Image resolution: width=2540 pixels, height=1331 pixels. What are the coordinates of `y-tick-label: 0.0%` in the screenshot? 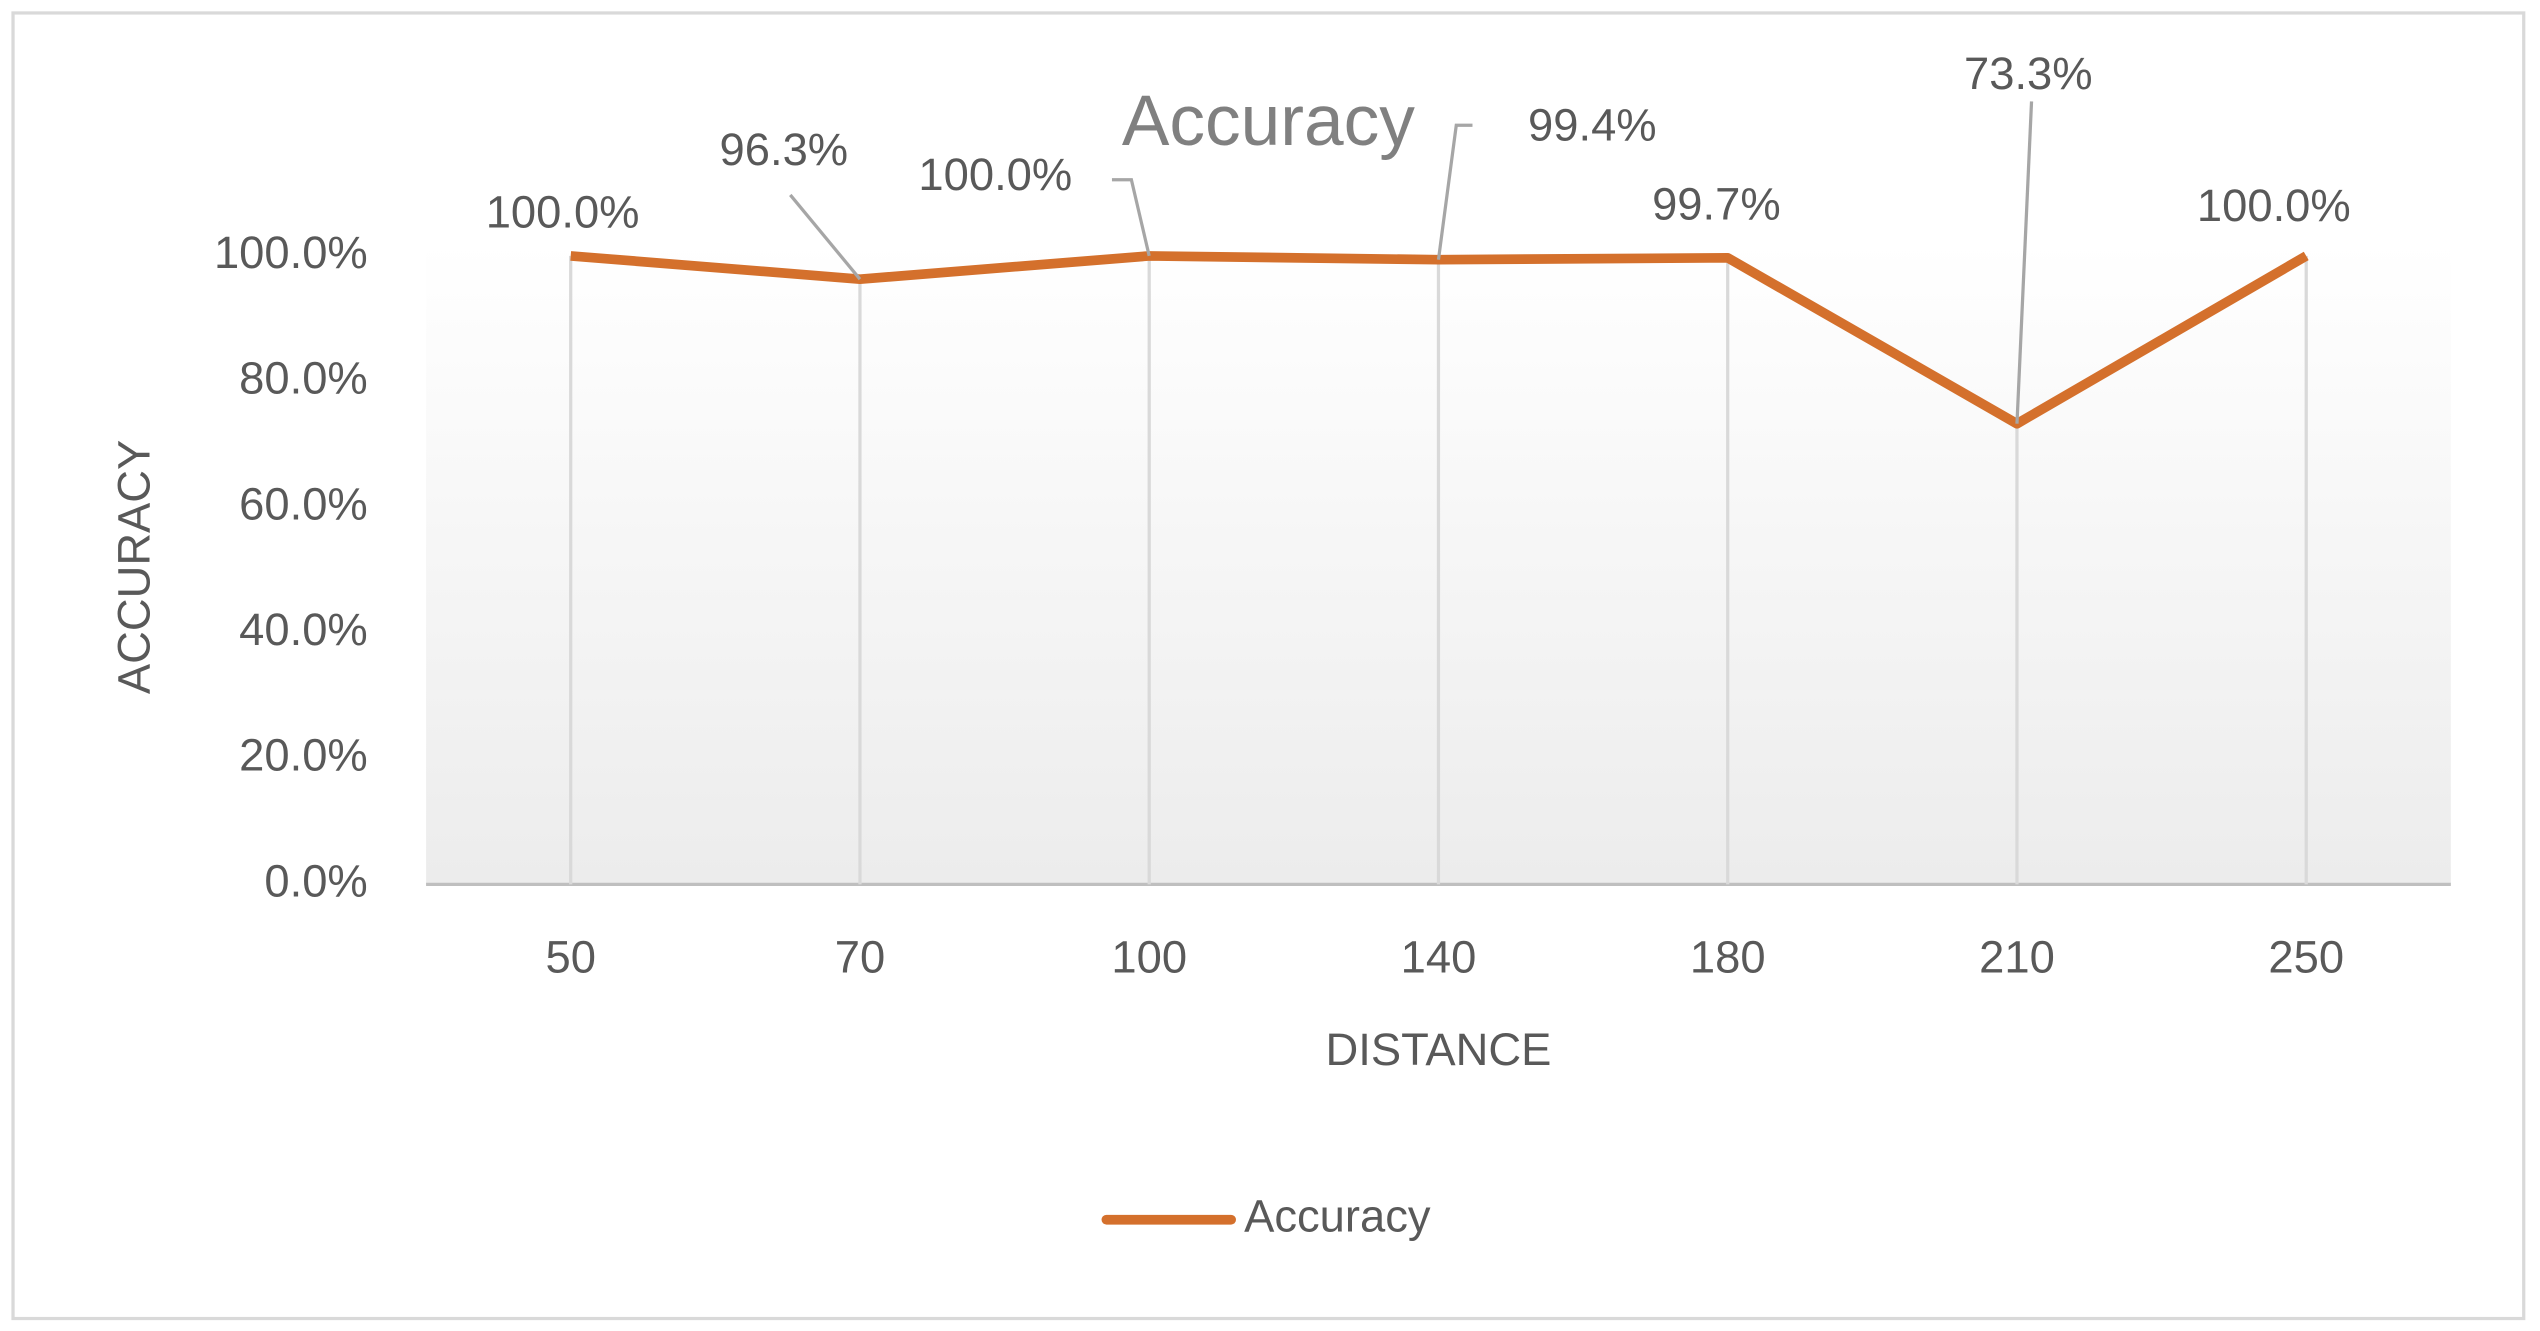 It's located at (315, 880).